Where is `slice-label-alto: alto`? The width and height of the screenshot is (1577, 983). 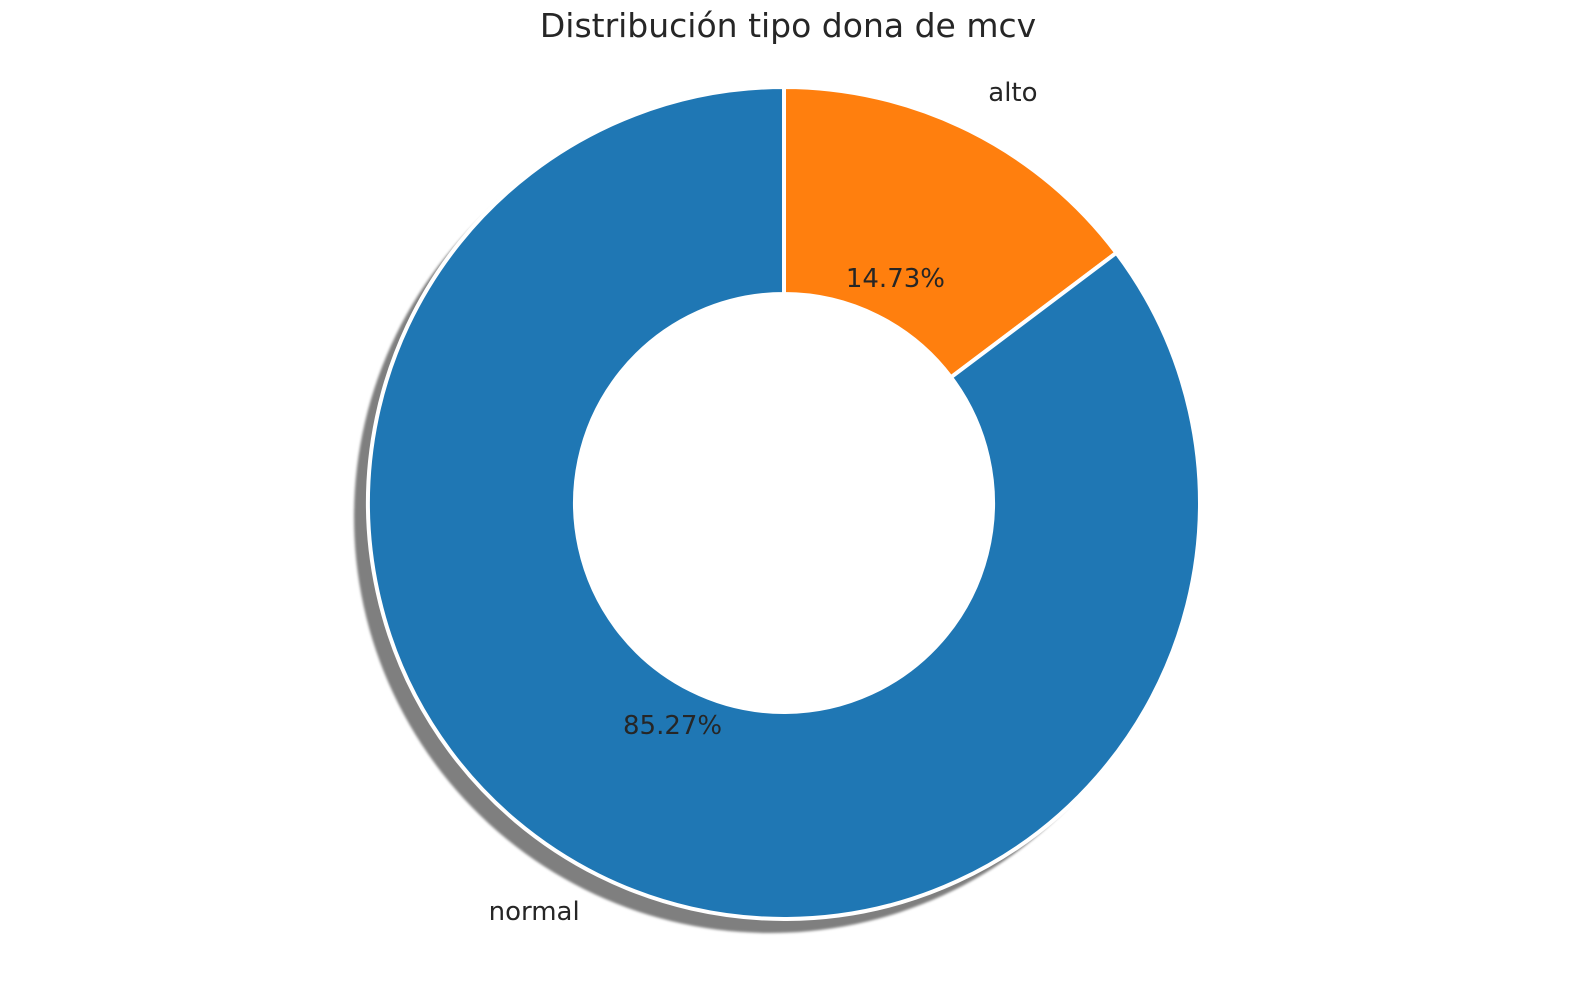 slice-label-alto: alto is located at coordinates (1012, 93).